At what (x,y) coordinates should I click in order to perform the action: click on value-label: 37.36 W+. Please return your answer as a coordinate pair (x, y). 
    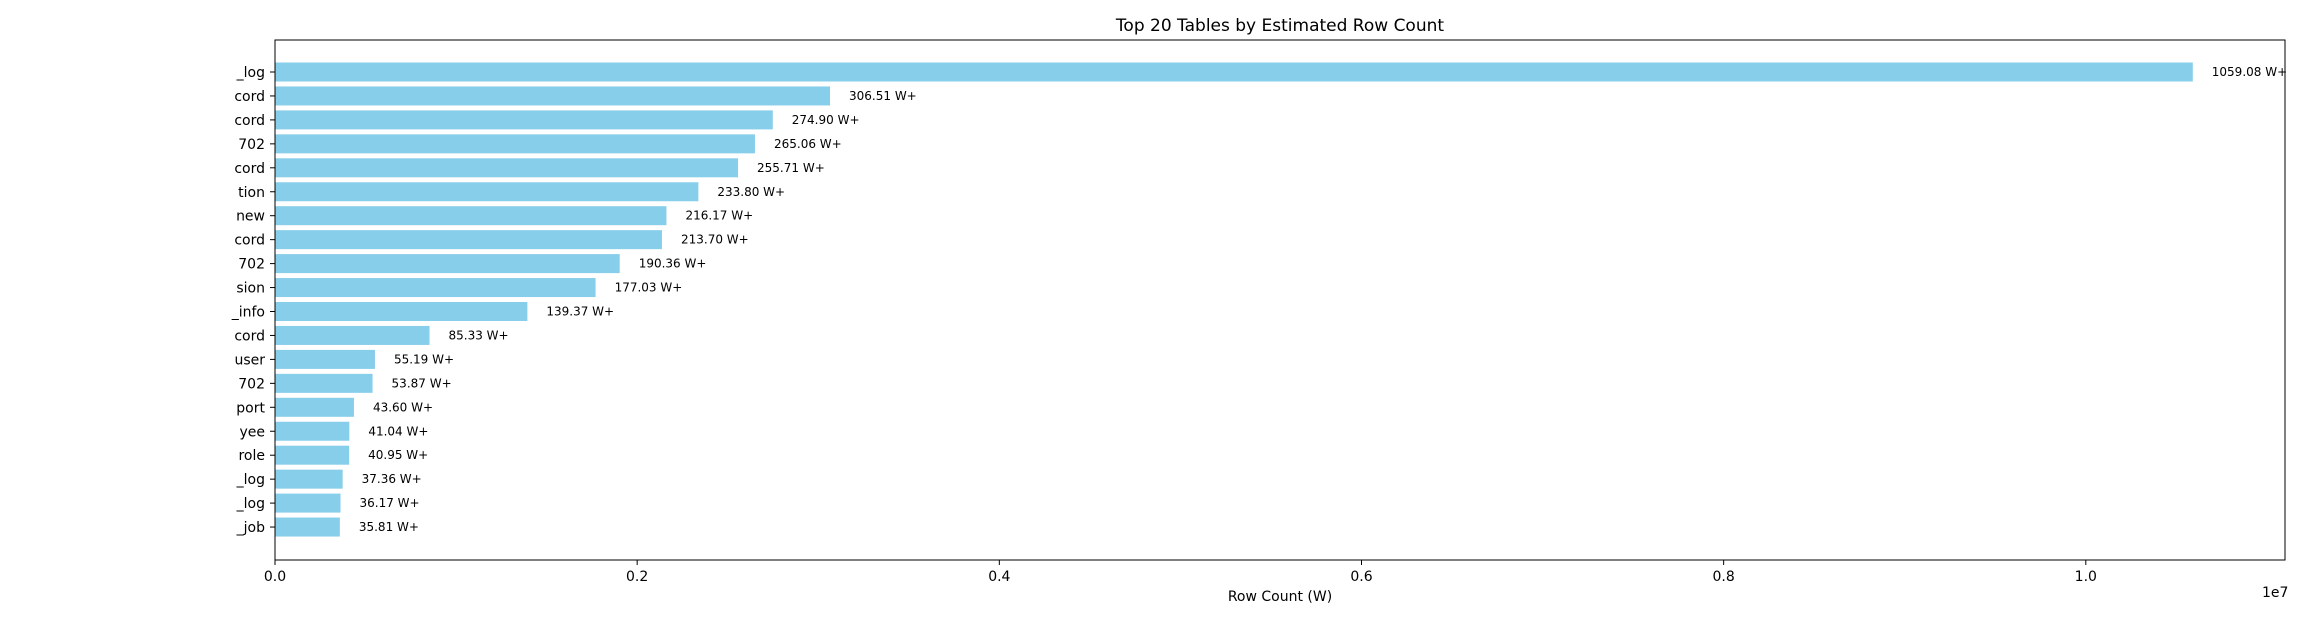
    Looking at the image, I should click on (392, 479).